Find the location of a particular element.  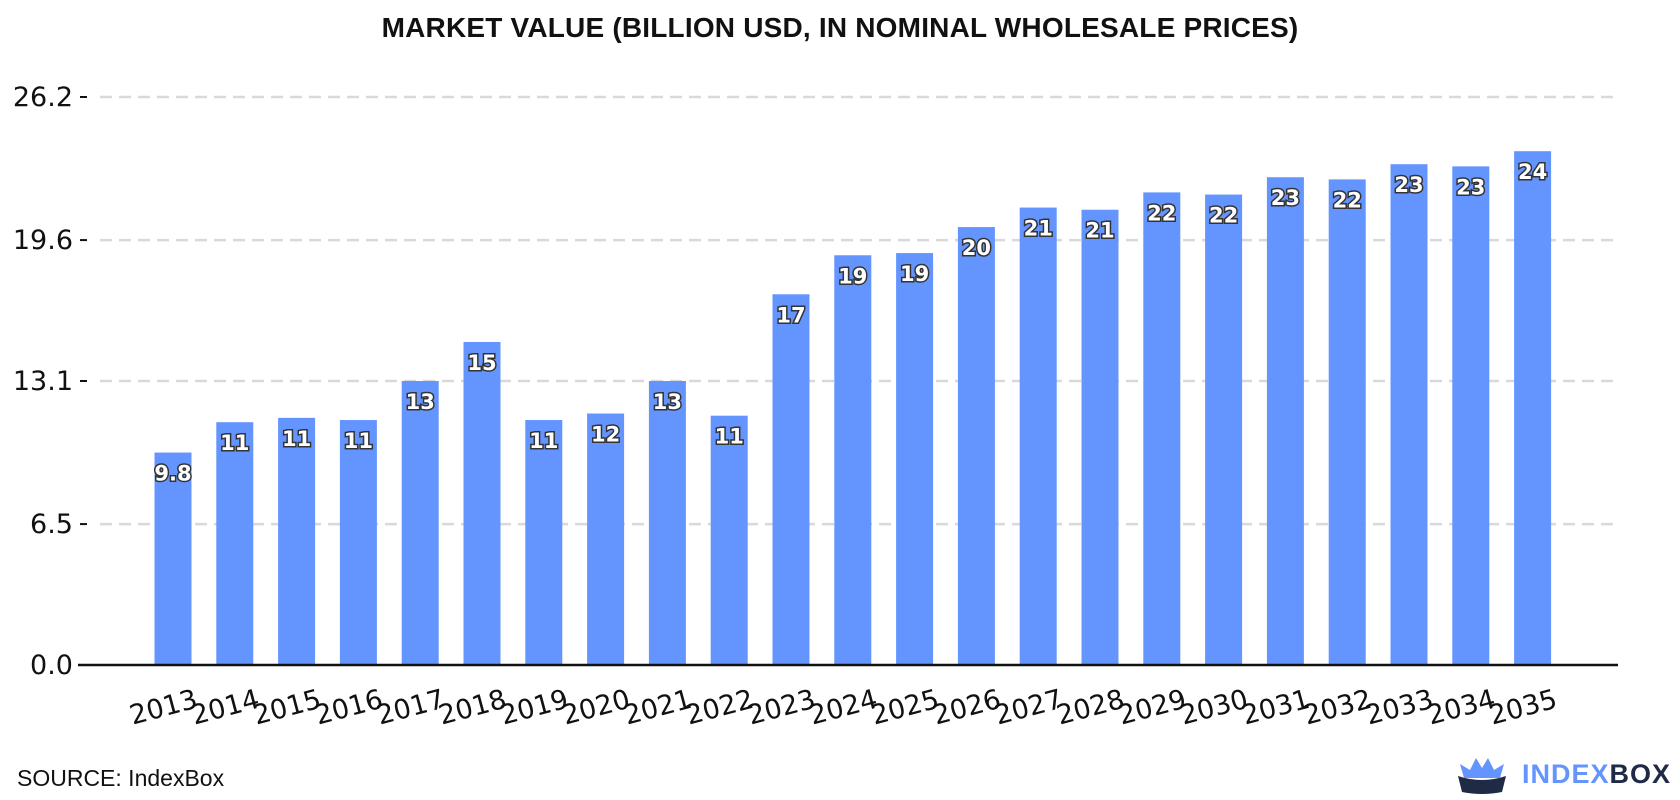

data-label: 15 is located at coordinates (481, 363).